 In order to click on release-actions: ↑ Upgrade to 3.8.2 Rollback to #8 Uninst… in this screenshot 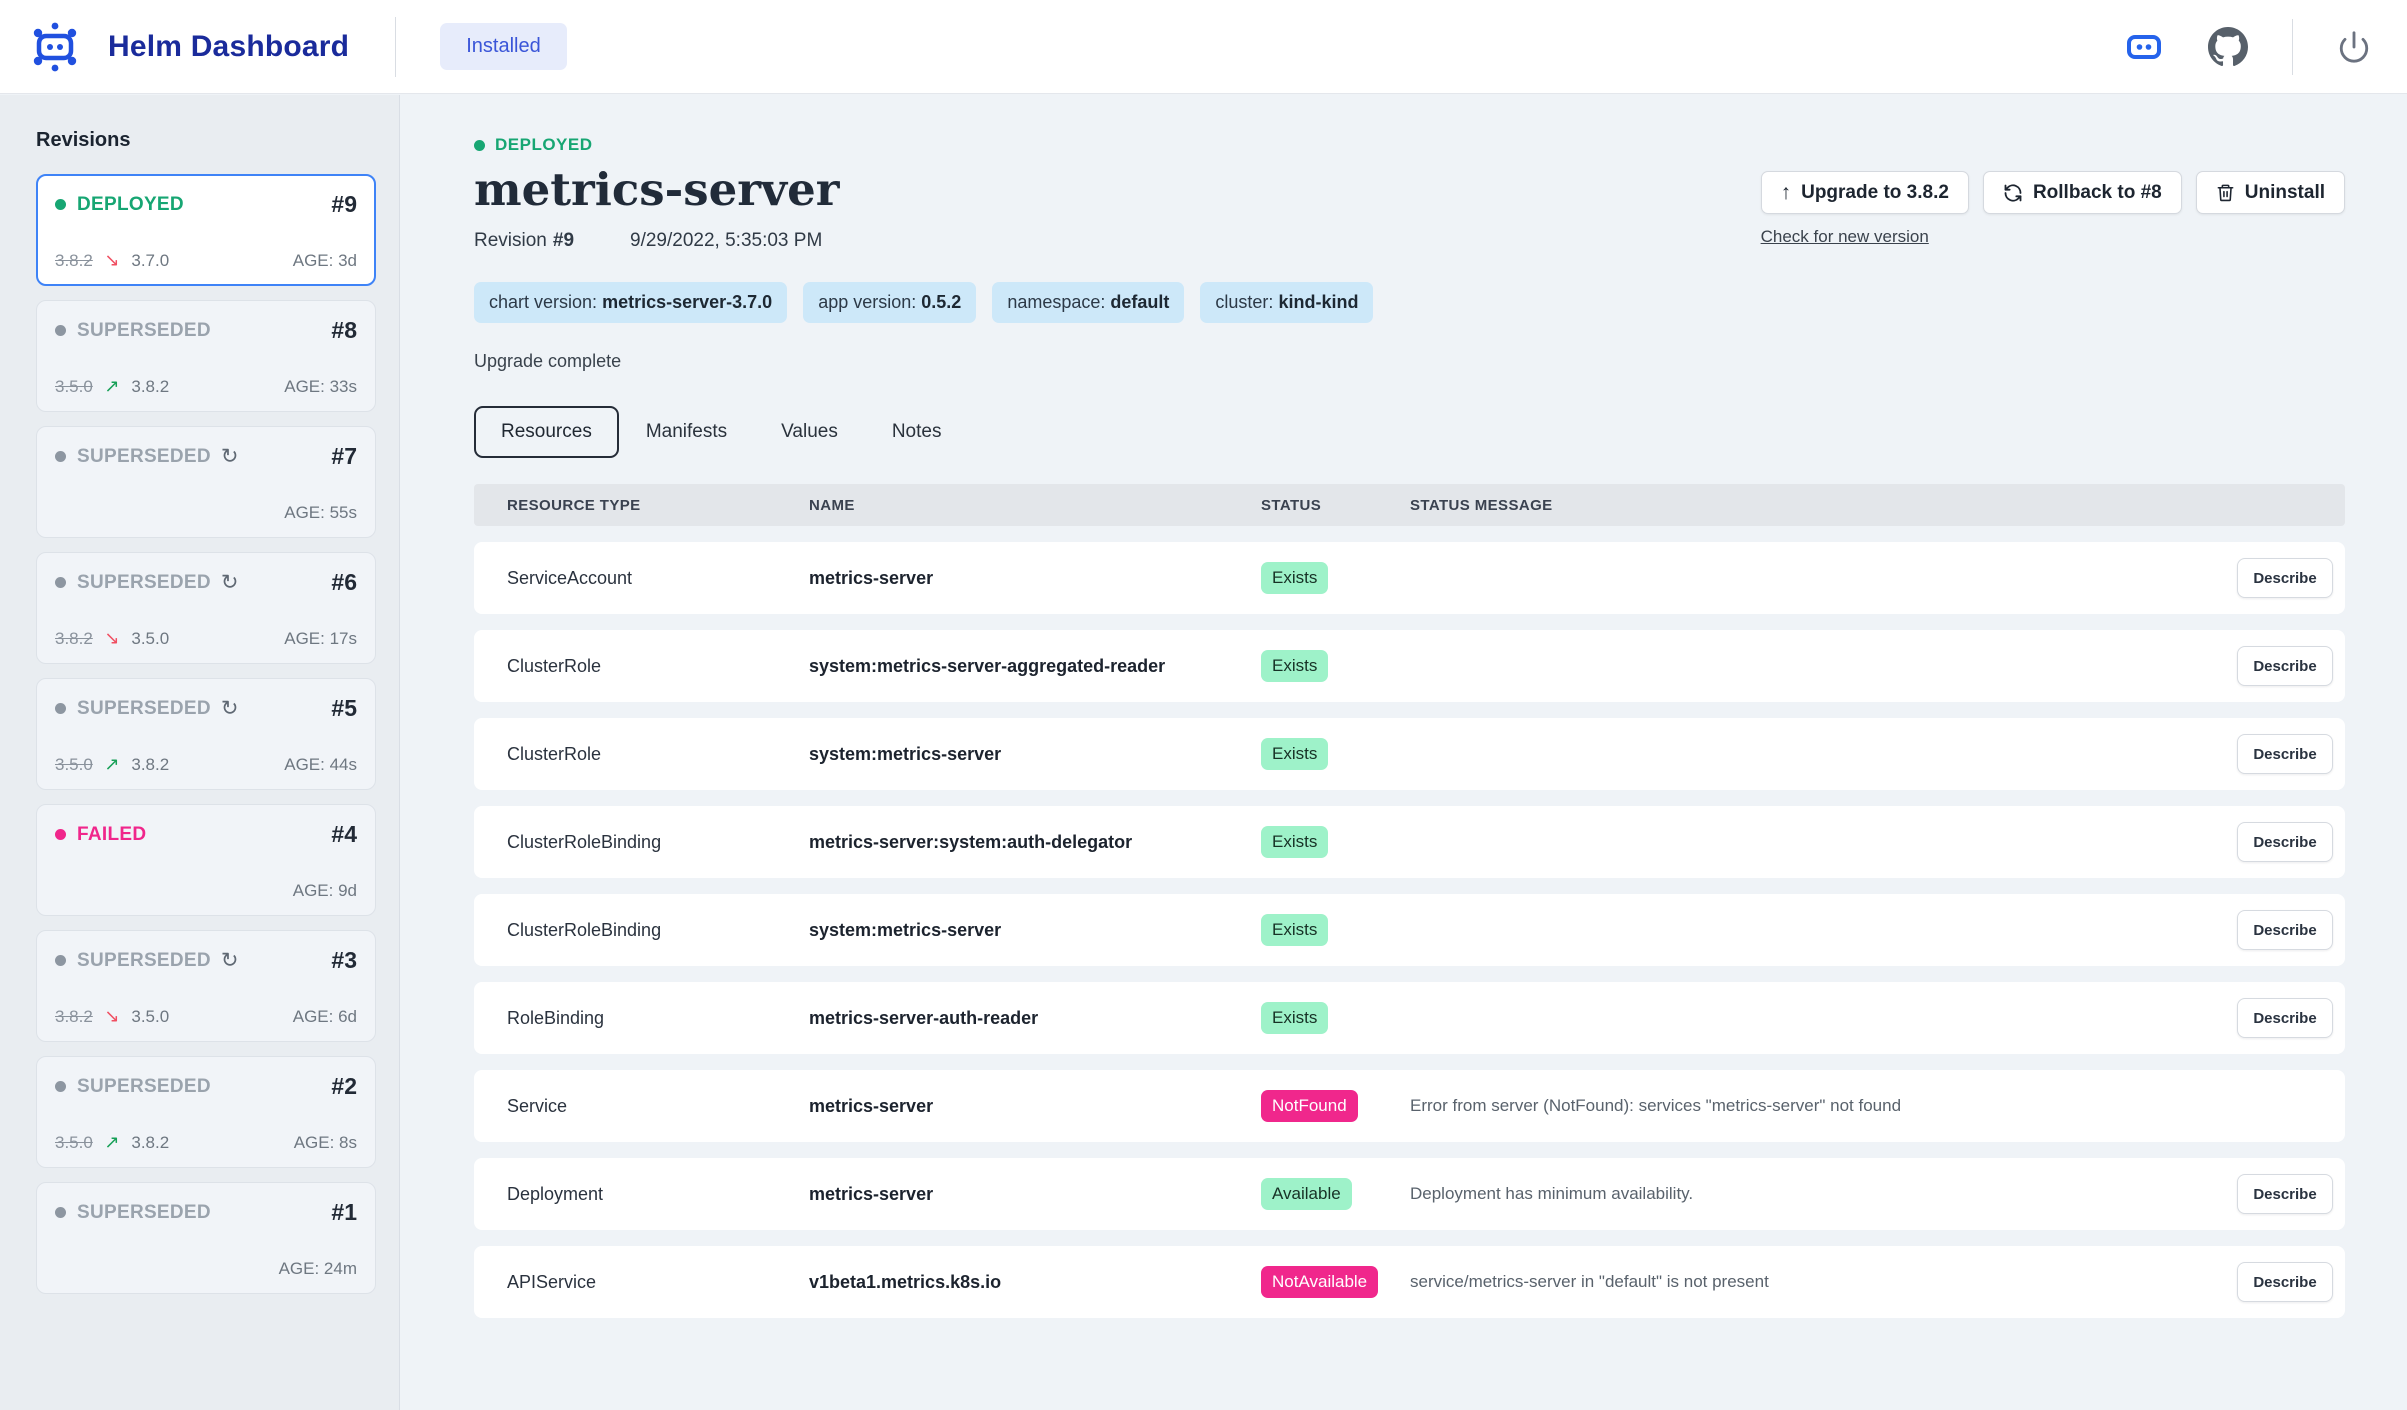, I will do `click(2052, 209)`.